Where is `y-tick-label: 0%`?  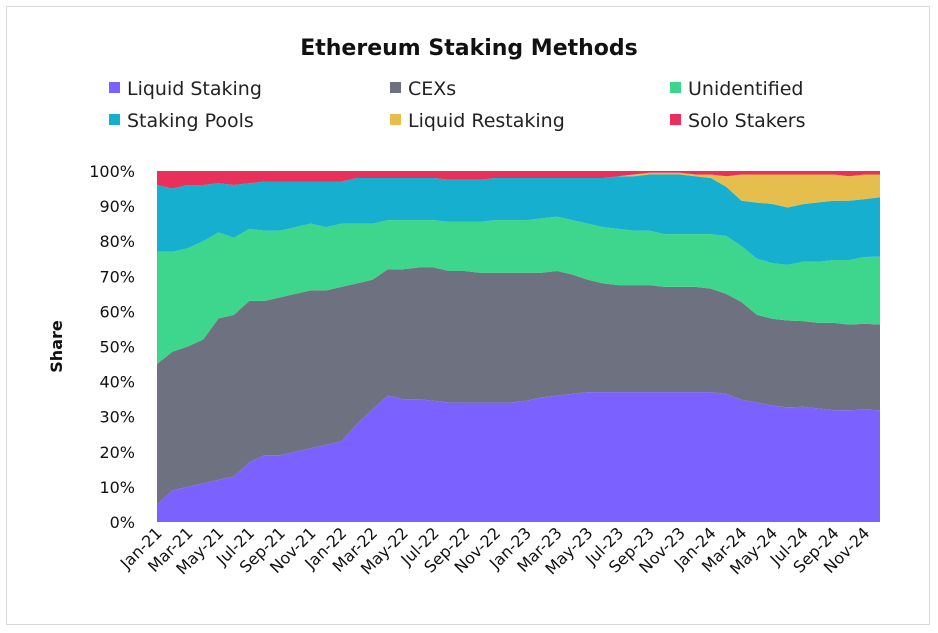 y-tick-label: 0% is located at coordinates (122, 522).